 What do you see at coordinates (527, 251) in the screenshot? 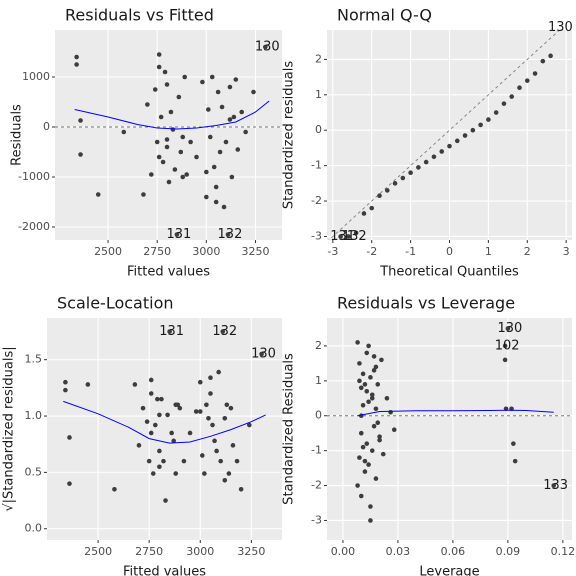
I see `x-tick-label: 2` at bounding box center [527, 251].